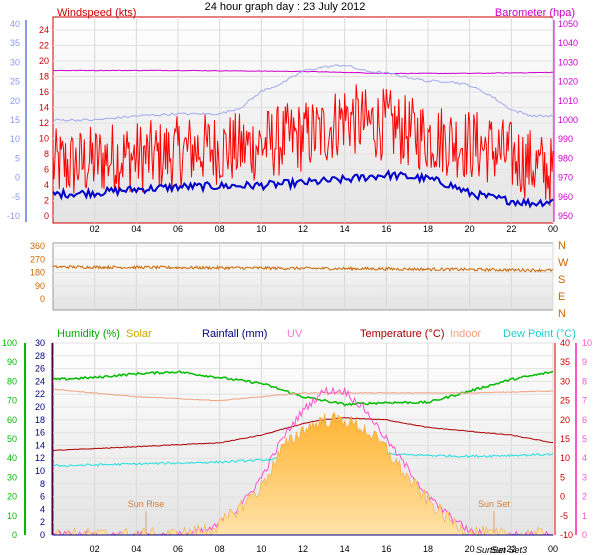  I want to click on barometer-tick: 990, so click(565, 139).